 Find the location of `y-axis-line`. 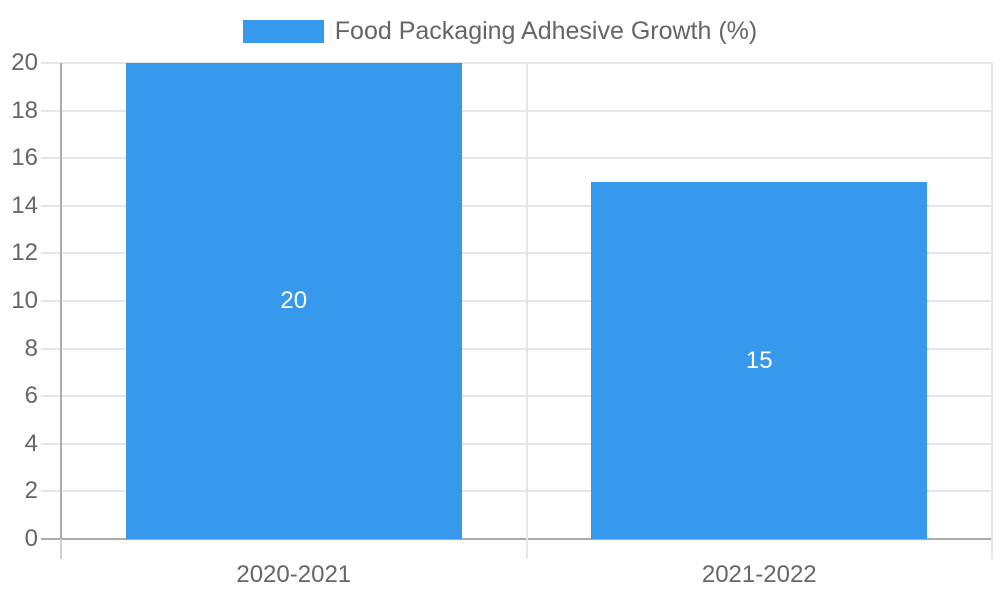

y-axis-line is located at coordinates (61, 301).